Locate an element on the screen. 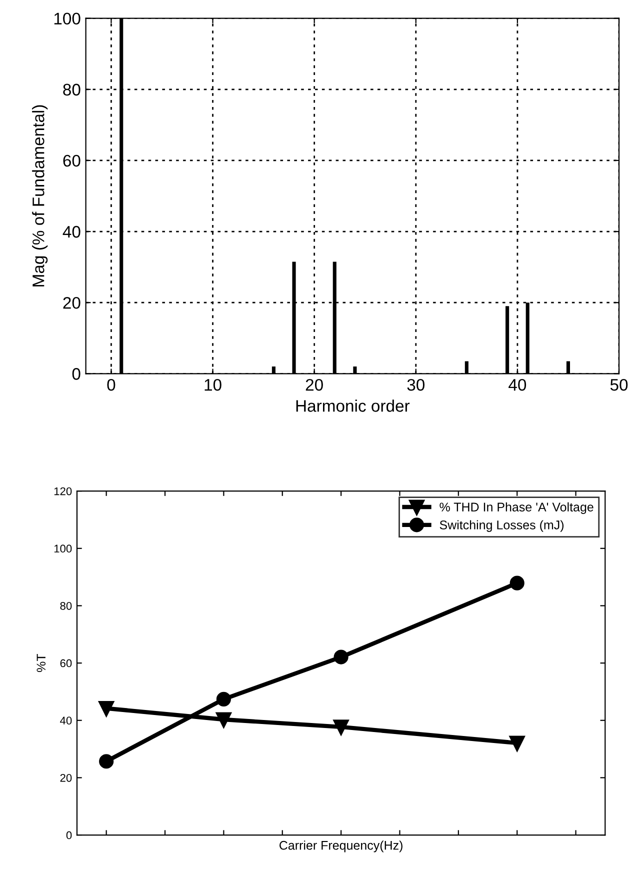 This screenshot has height=873, width=631. legend-label: % THD In Phase 'A' Voltage is located at coordinates (517, 508).